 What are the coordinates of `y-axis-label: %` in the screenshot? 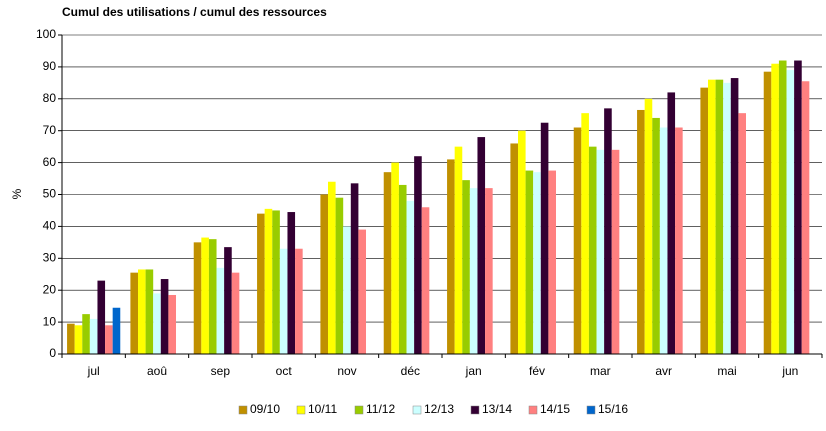 It's located at (17, 193).